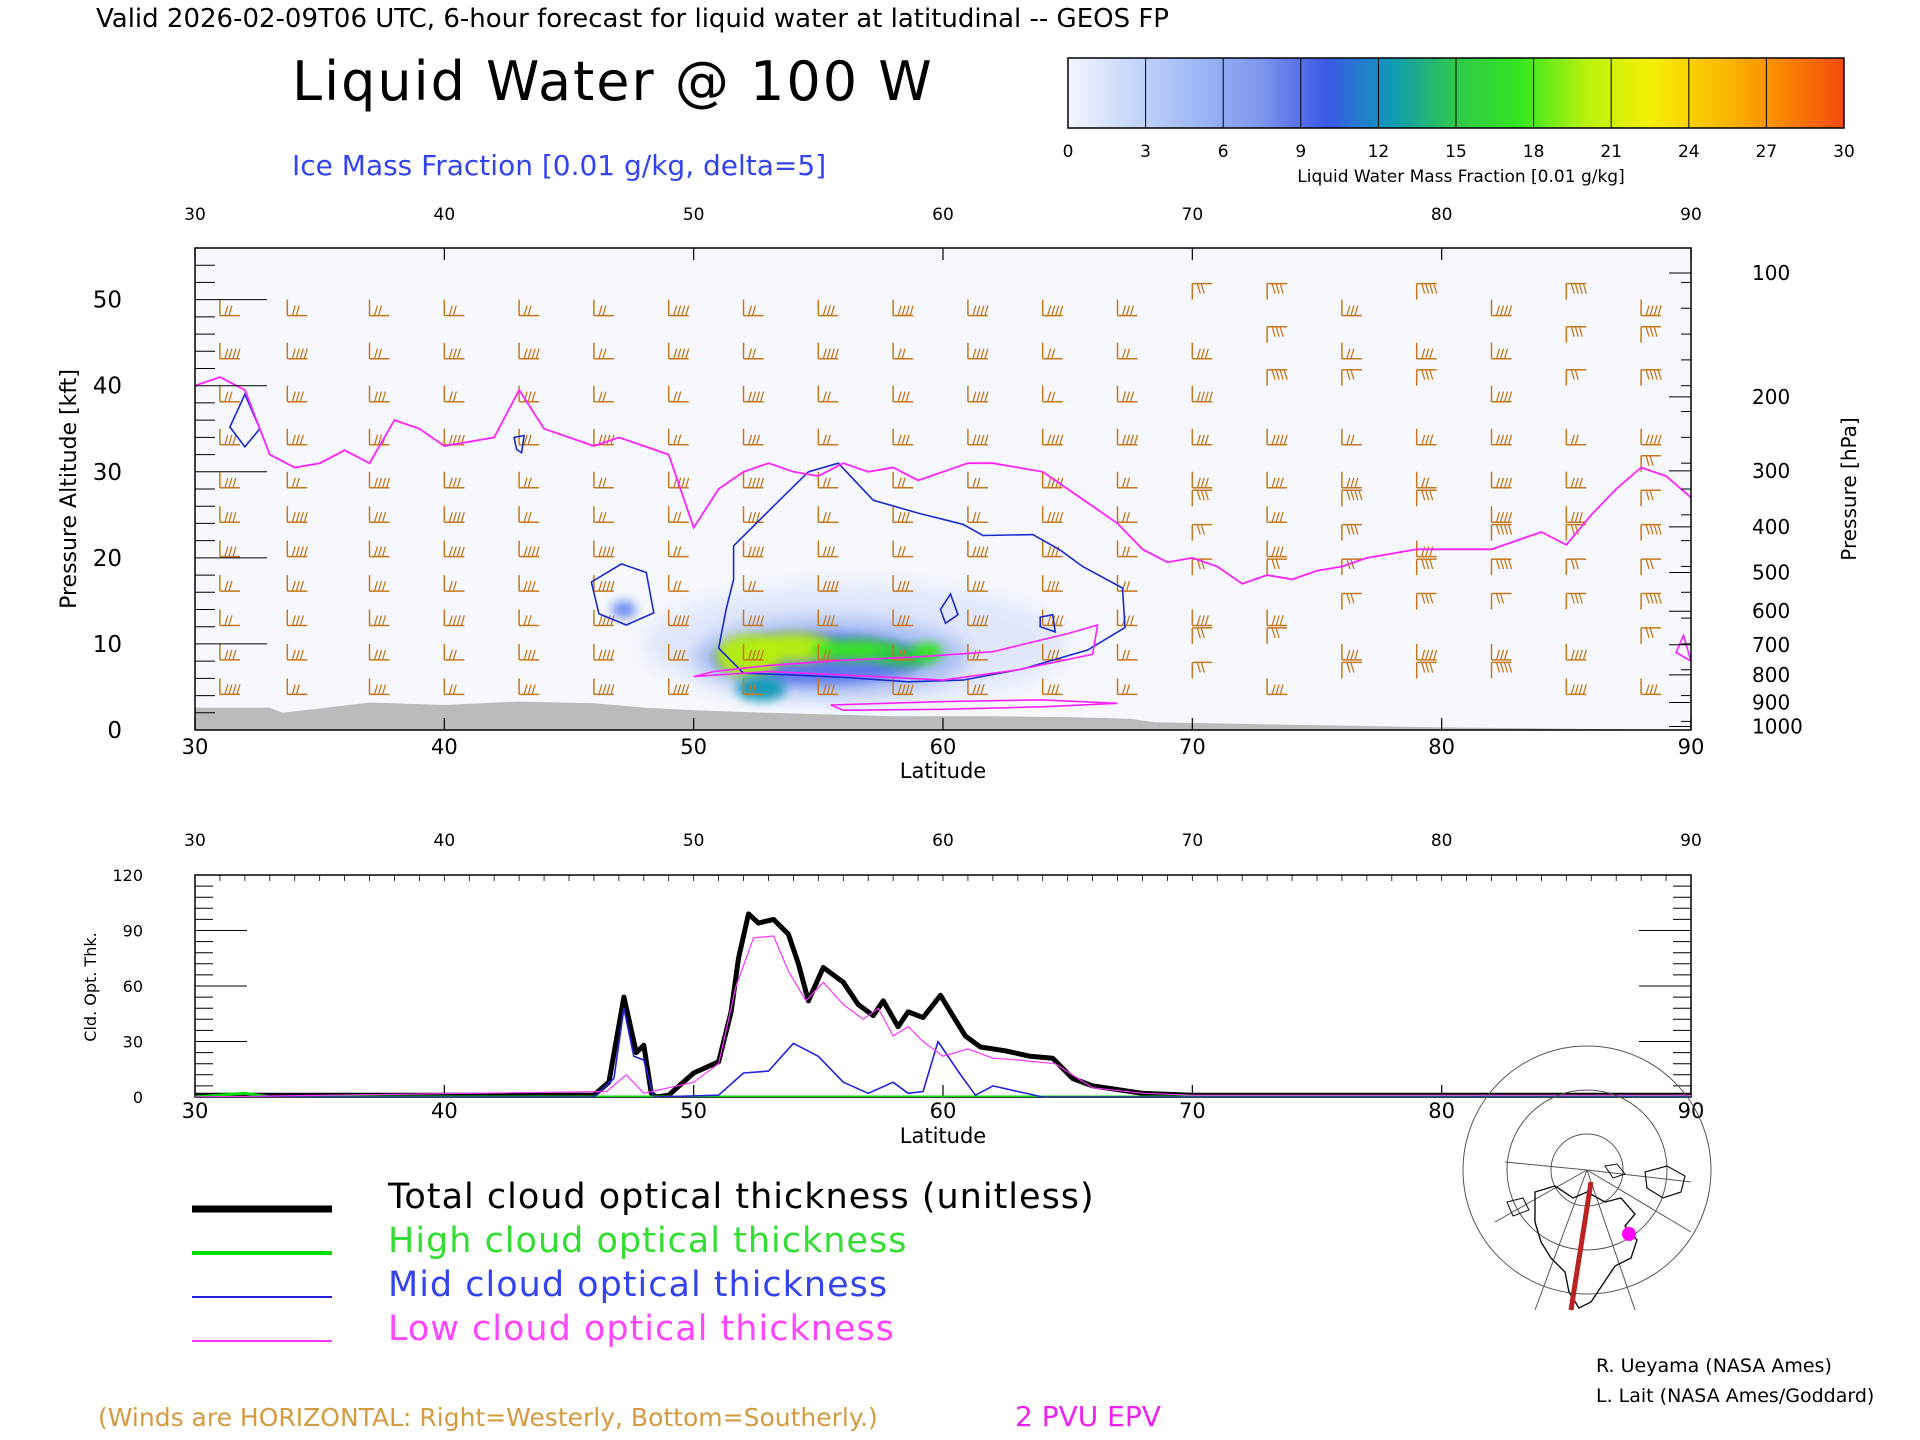  Describe the element at coordinates (943, 1094) in the screenshot. I see `series-high` at that location.